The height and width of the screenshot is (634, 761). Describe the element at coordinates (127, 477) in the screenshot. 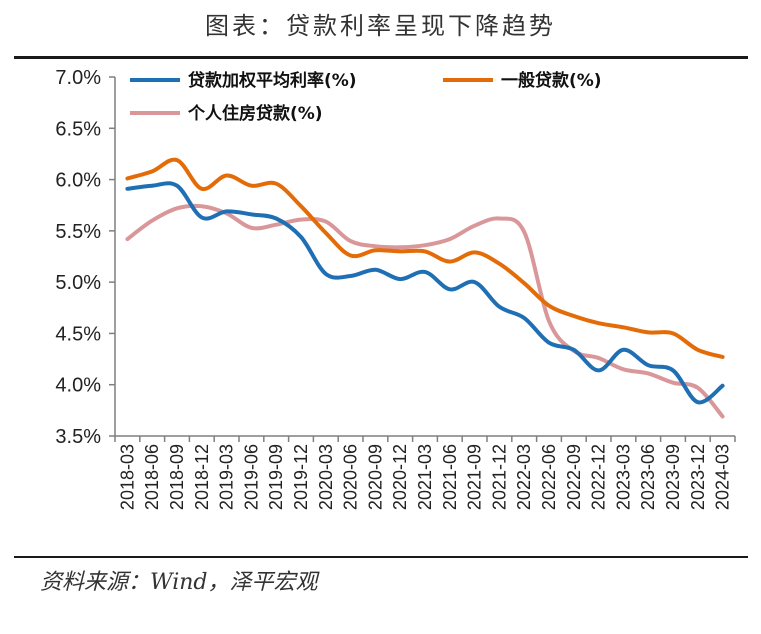

I see `x-tick-label: 2018-03` at that location.